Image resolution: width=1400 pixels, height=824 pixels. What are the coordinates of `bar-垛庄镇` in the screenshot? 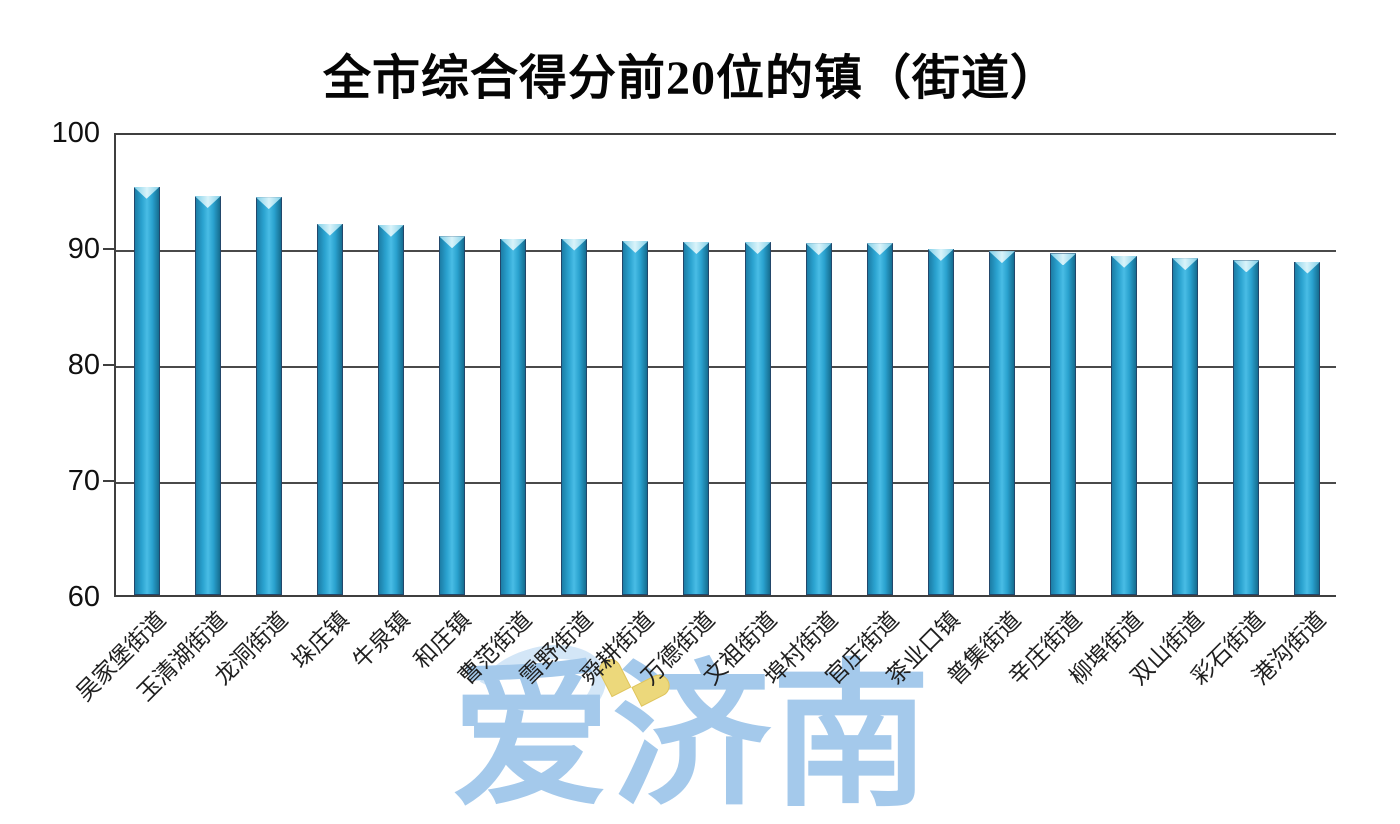 It's located at (329, 409).